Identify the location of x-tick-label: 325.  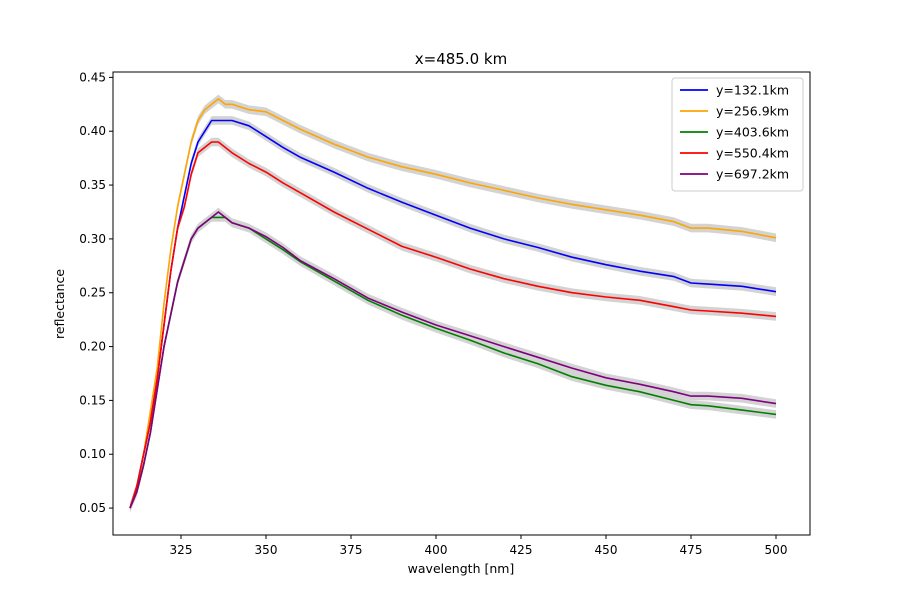
(181, 550).